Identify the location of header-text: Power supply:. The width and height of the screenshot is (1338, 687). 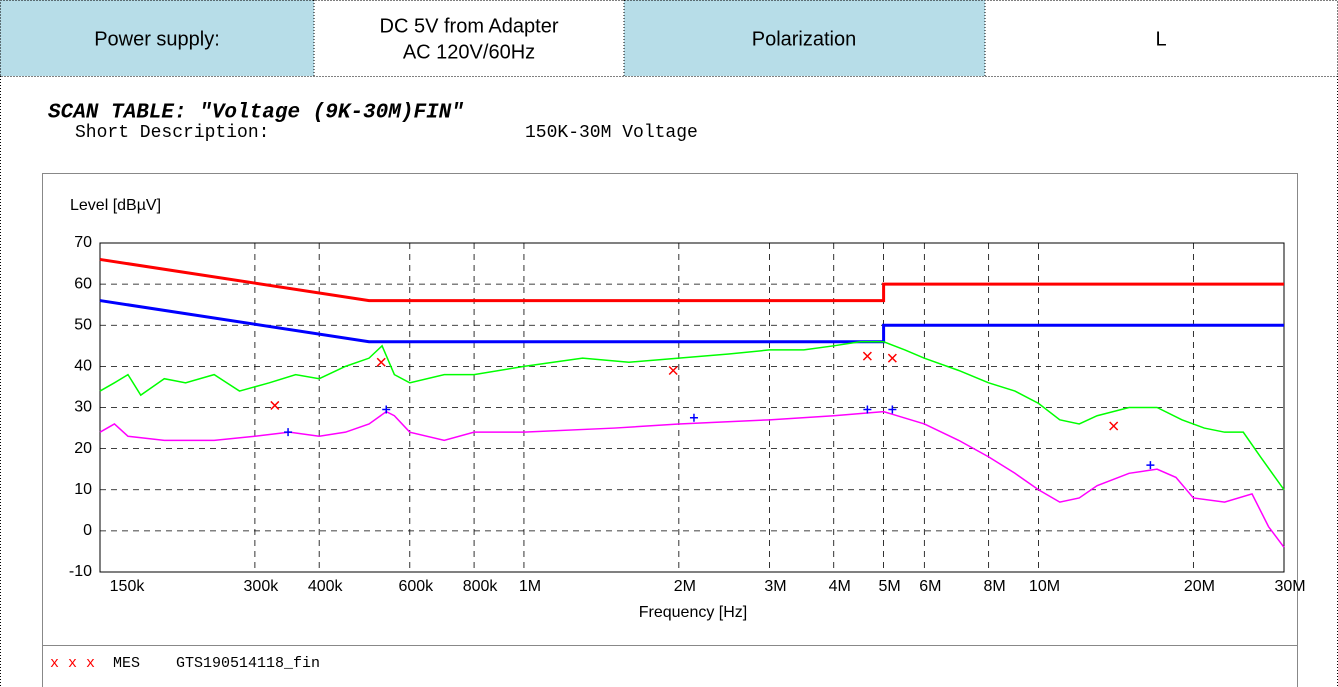
(157, 39).